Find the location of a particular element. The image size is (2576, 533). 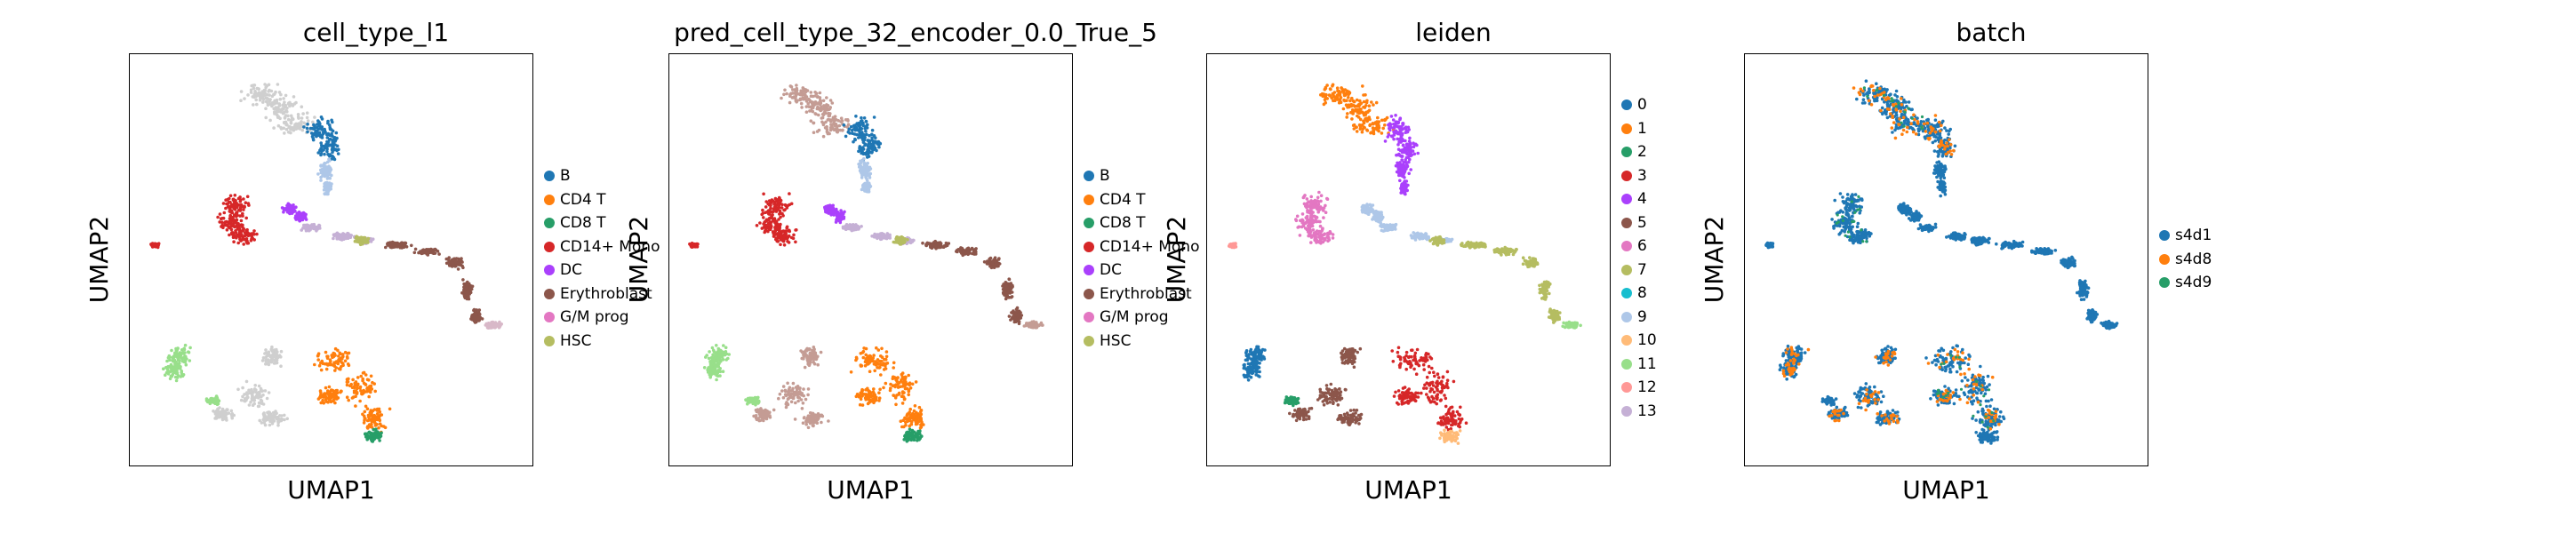

legend-label: Erythroblast is located at coordinates (1146, 293).